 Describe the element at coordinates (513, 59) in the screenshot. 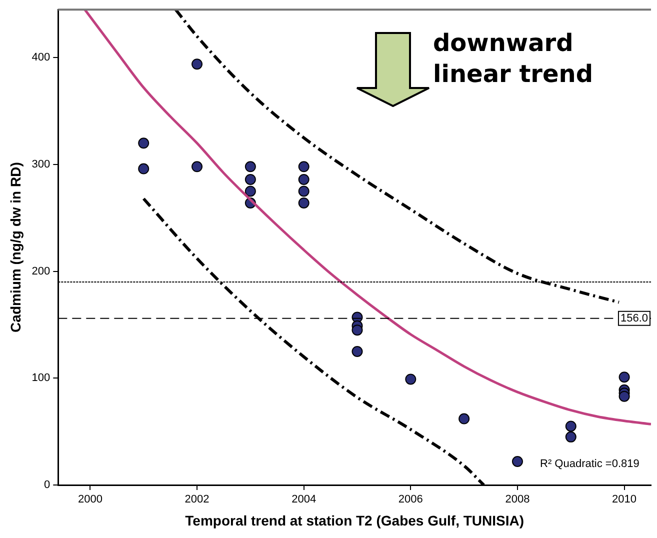

I see `annotation: downward linear trend` at that location.